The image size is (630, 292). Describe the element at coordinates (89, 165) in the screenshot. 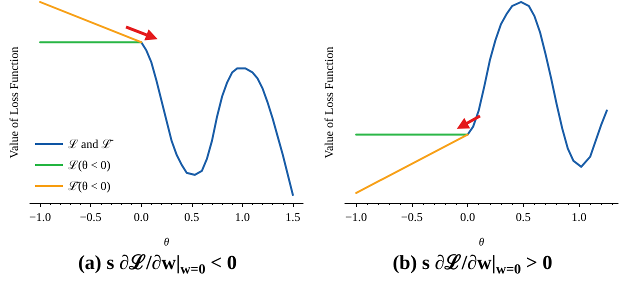

I see `legend-label: ℒ(θ < 0)` at that location.